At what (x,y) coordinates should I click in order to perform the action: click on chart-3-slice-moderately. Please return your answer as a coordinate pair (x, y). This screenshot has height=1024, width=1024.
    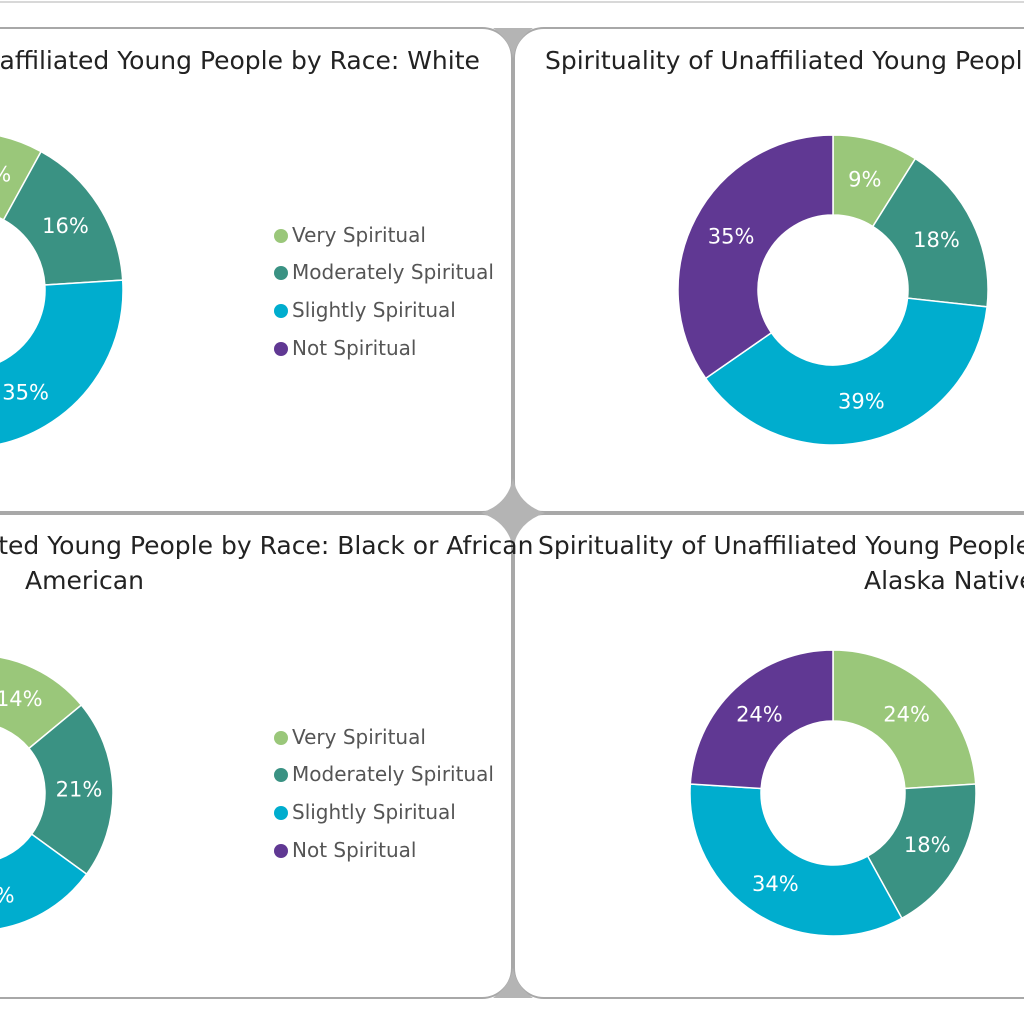
    Looking at the image, I should click on (70, 789).